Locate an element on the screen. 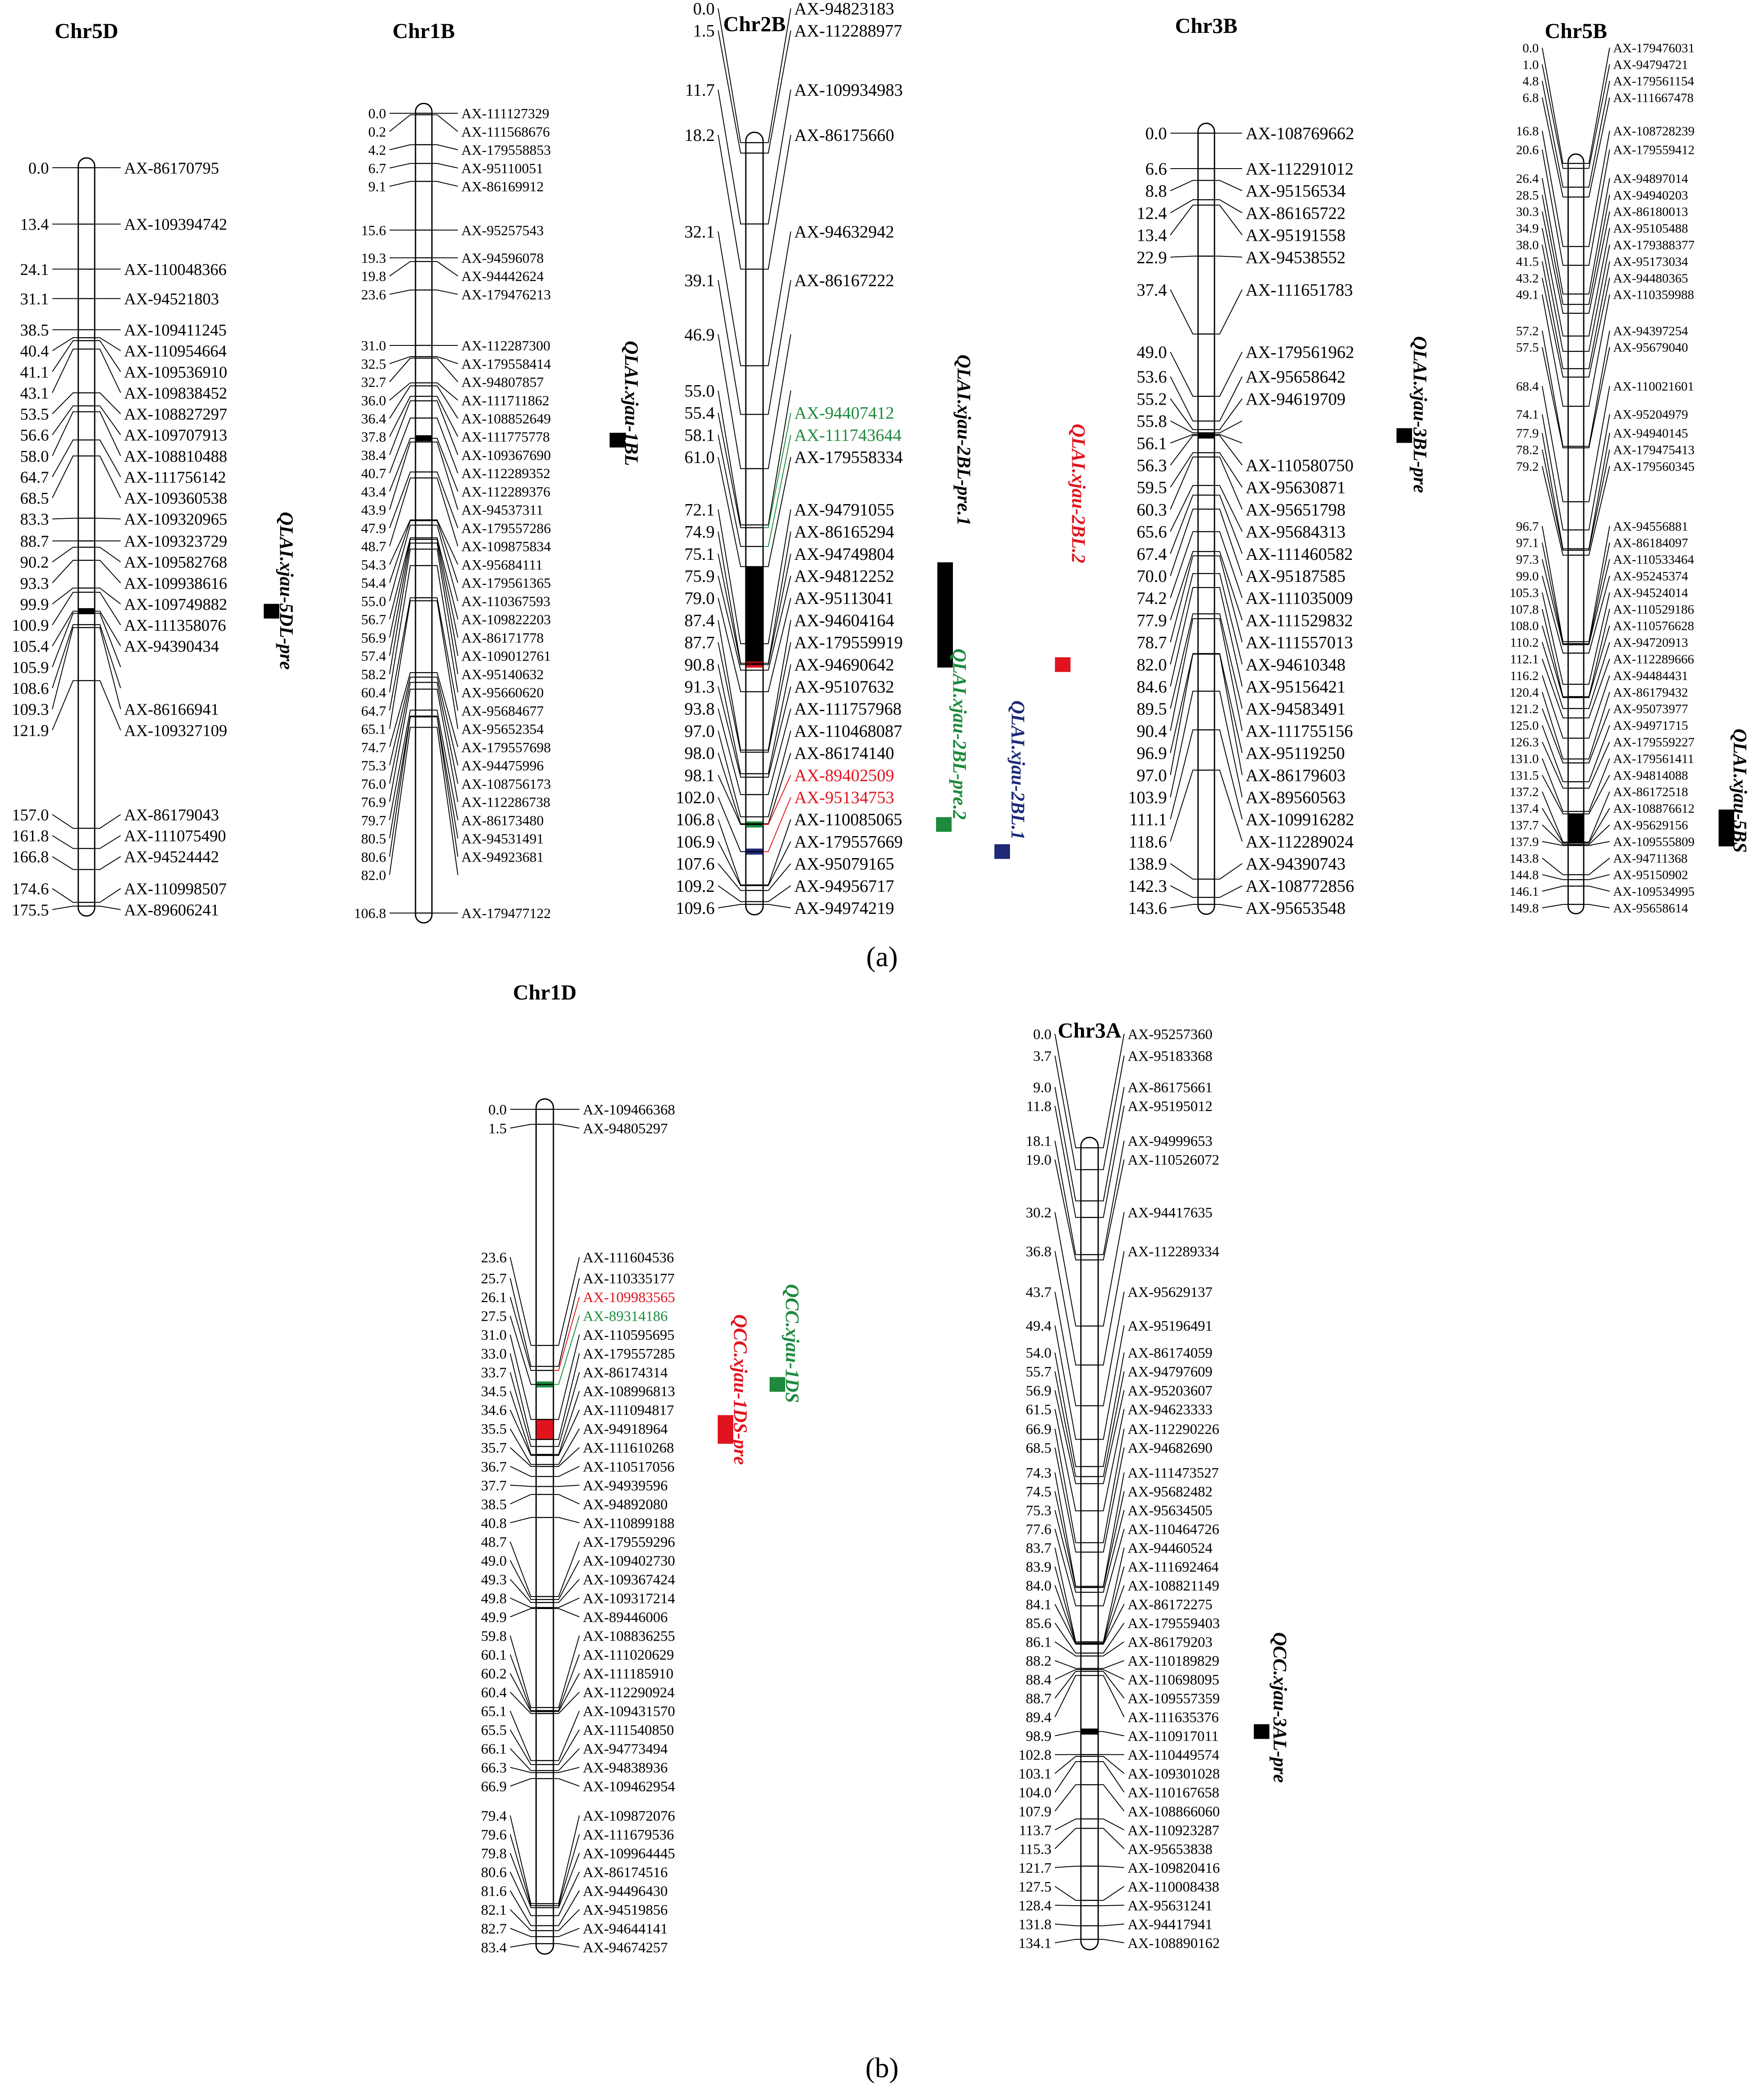 This screenshot has height=2098, width=1764. chr1d-position-label: 27.5 is located at coordinates (494, 1317).